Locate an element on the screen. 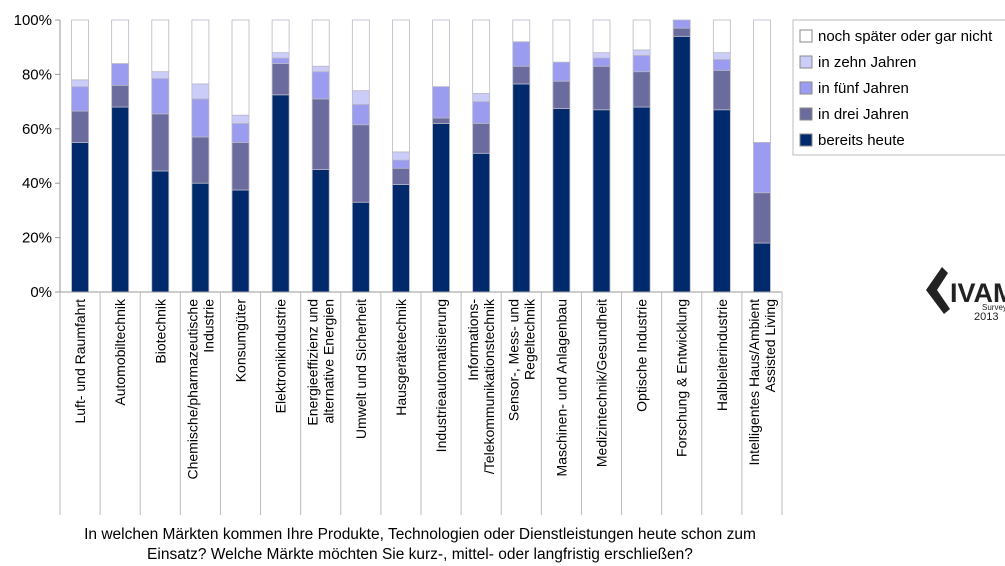  legend-label: bereits heute is located at coordinates (861, 140).